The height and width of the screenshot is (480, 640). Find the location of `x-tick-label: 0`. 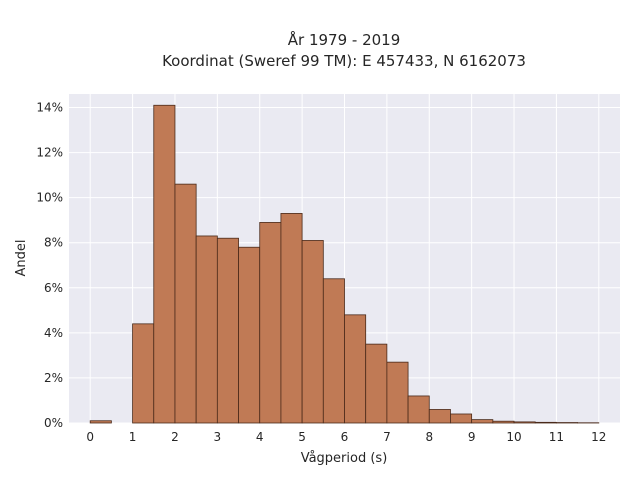

x-tick-label: 0 is located at coordinates (90, 437).